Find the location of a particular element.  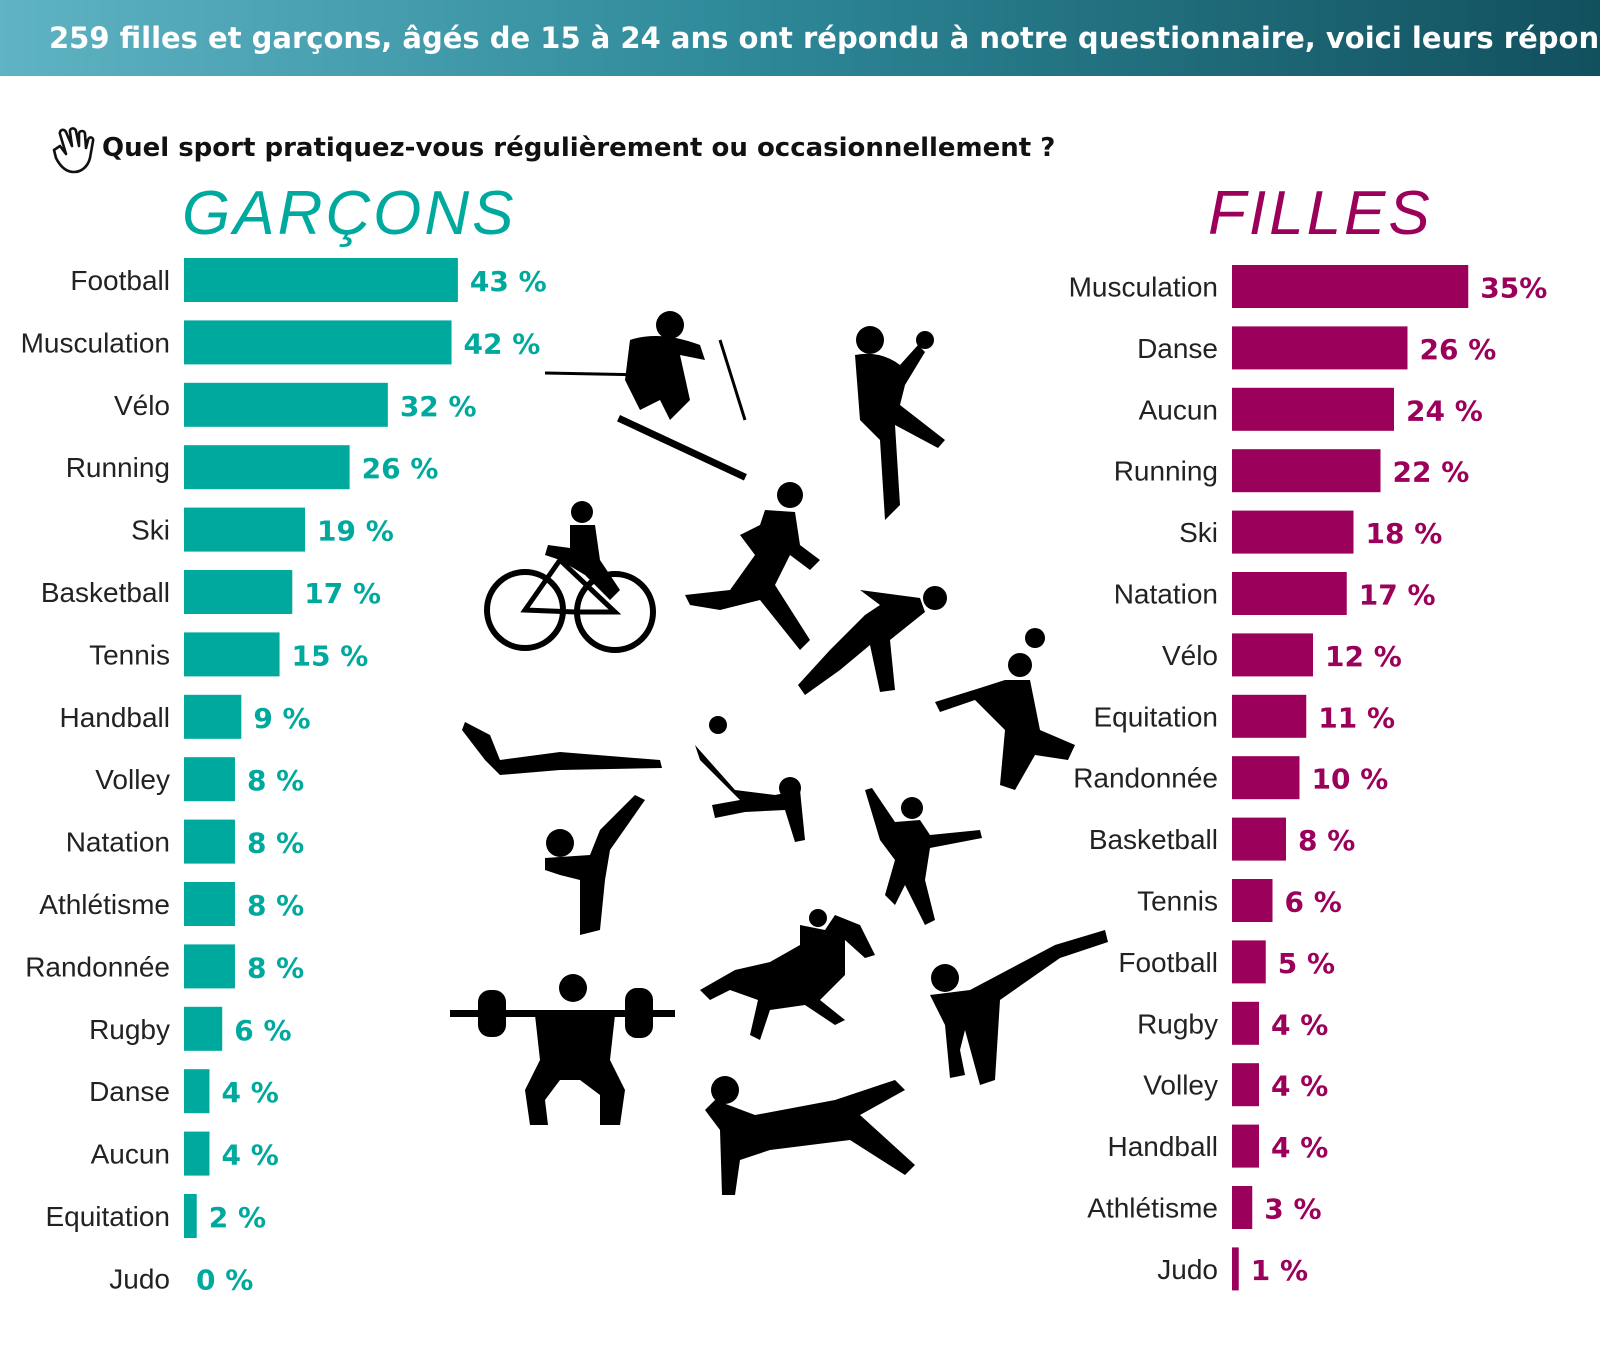

runner-icon is located at coordinates (752, 566).